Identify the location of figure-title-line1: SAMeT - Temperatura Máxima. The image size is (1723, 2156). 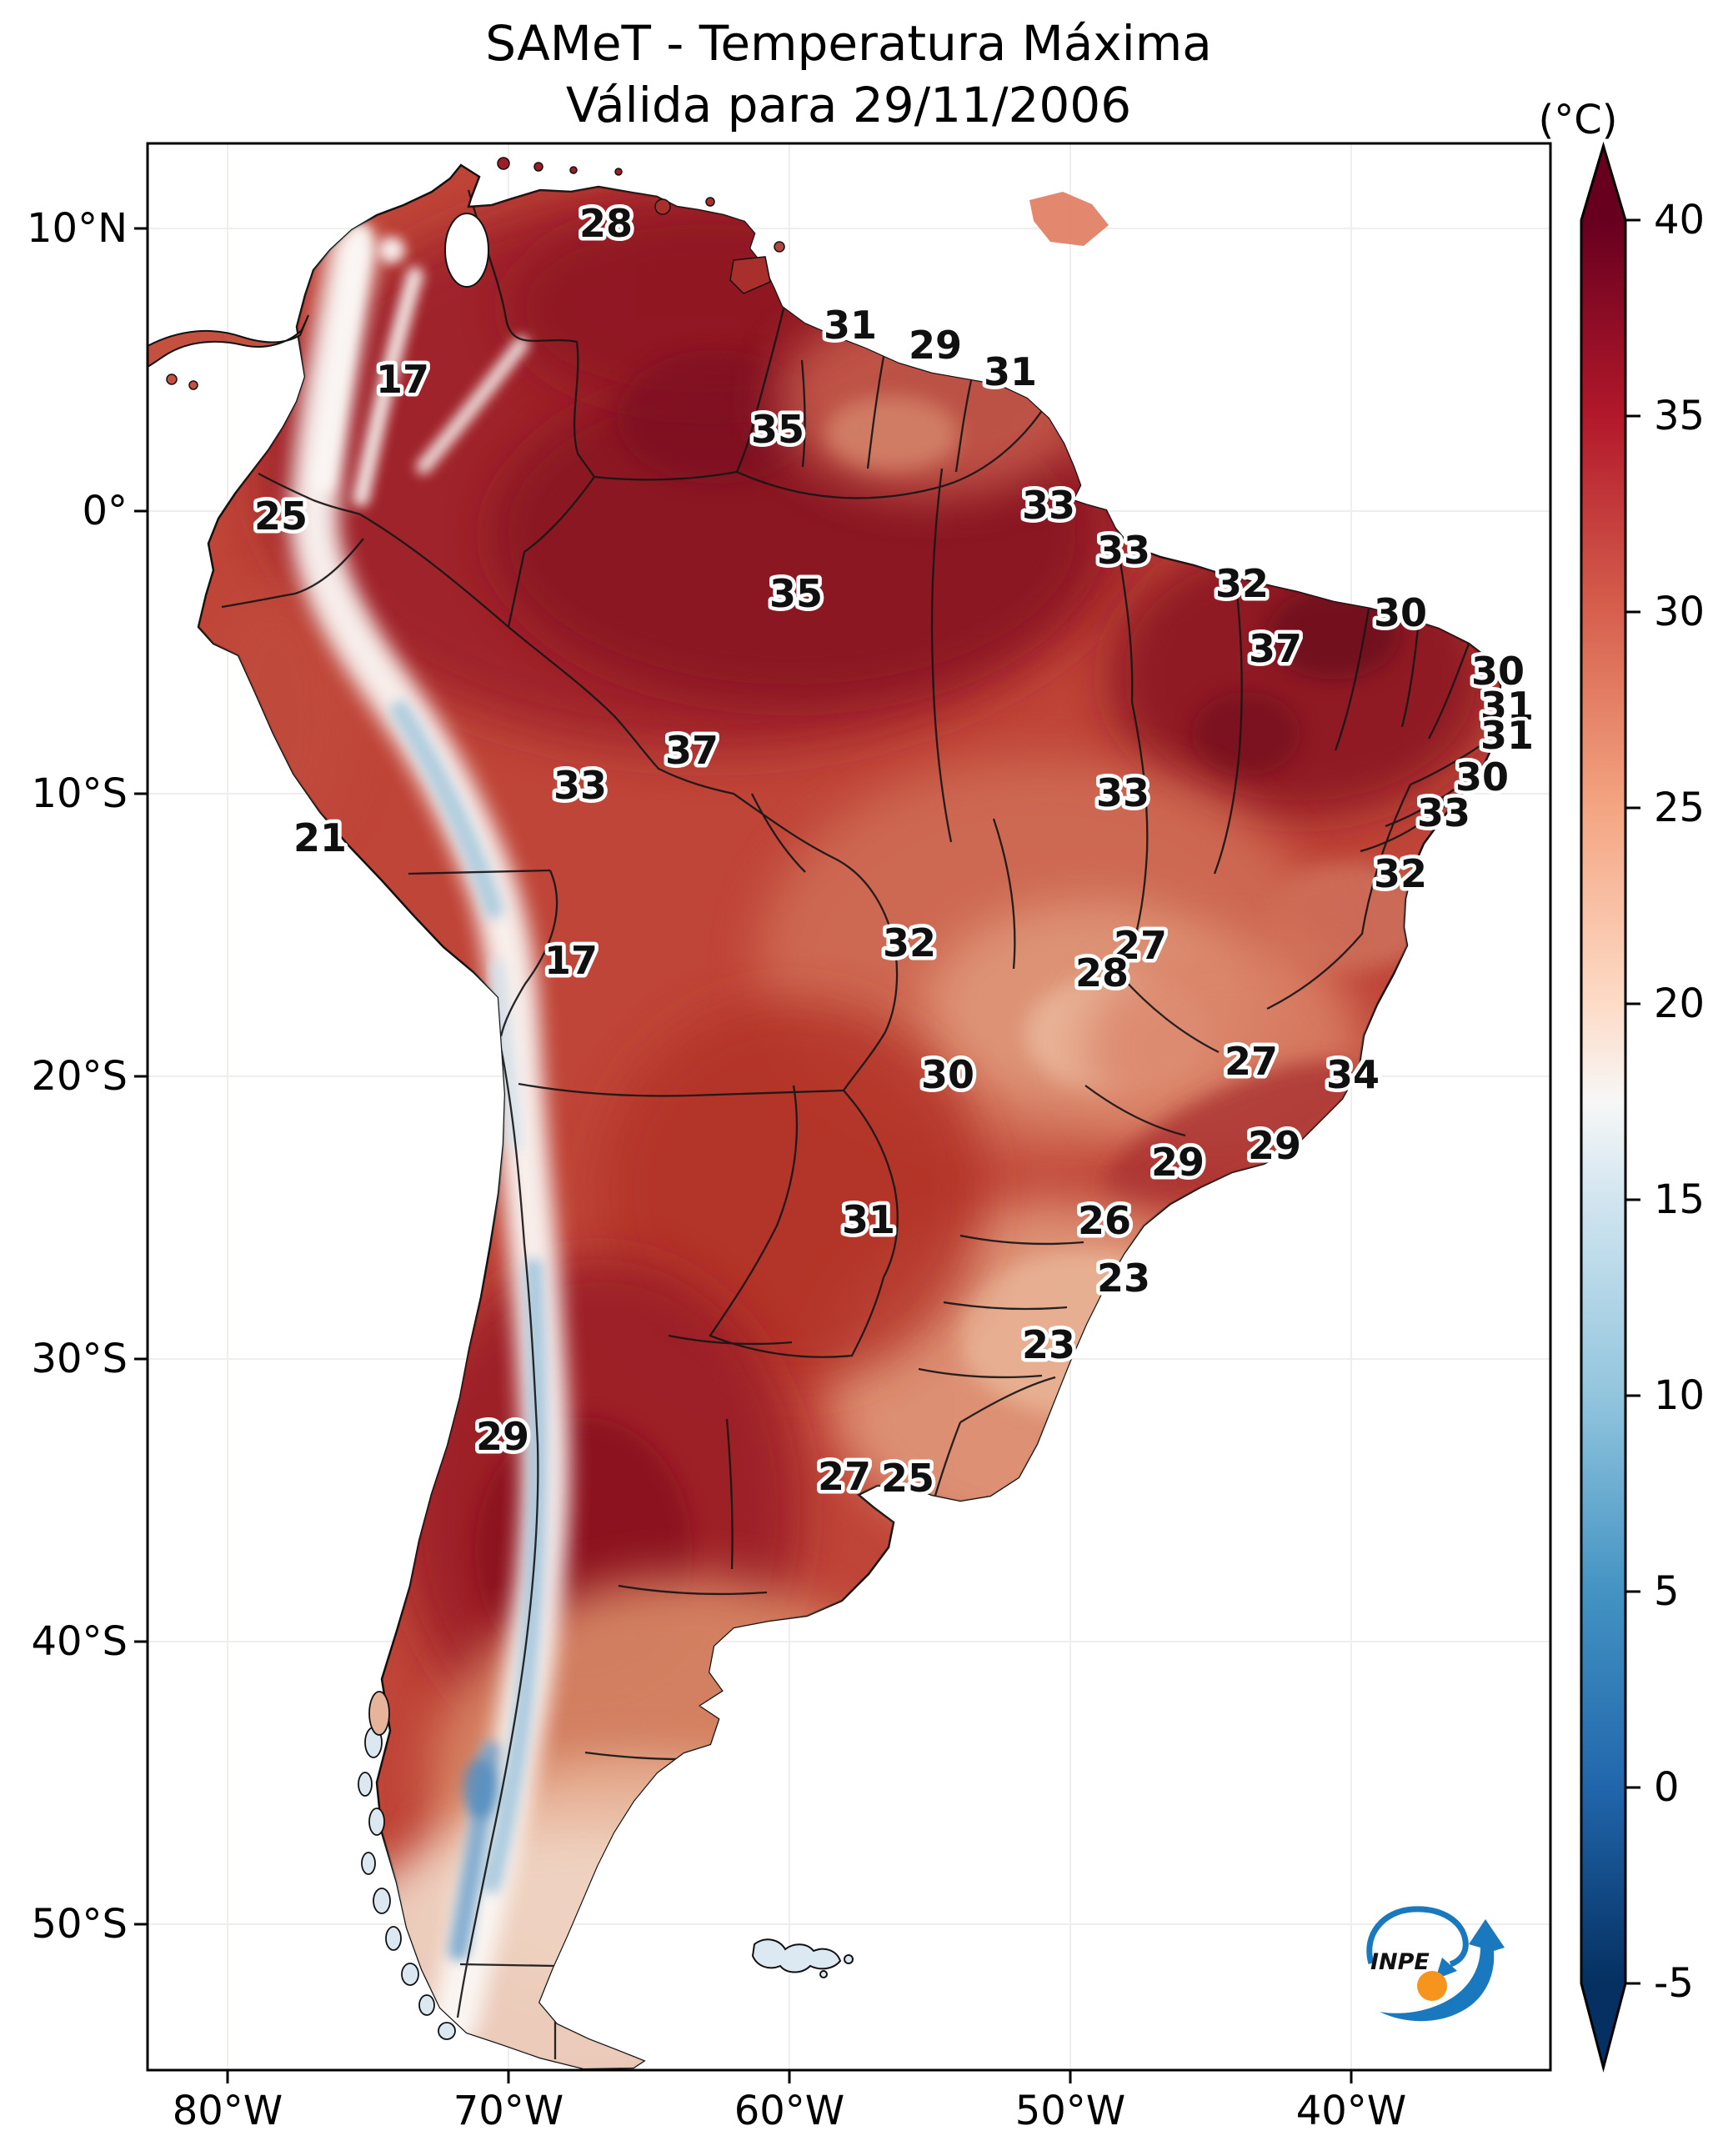
(848, 43).